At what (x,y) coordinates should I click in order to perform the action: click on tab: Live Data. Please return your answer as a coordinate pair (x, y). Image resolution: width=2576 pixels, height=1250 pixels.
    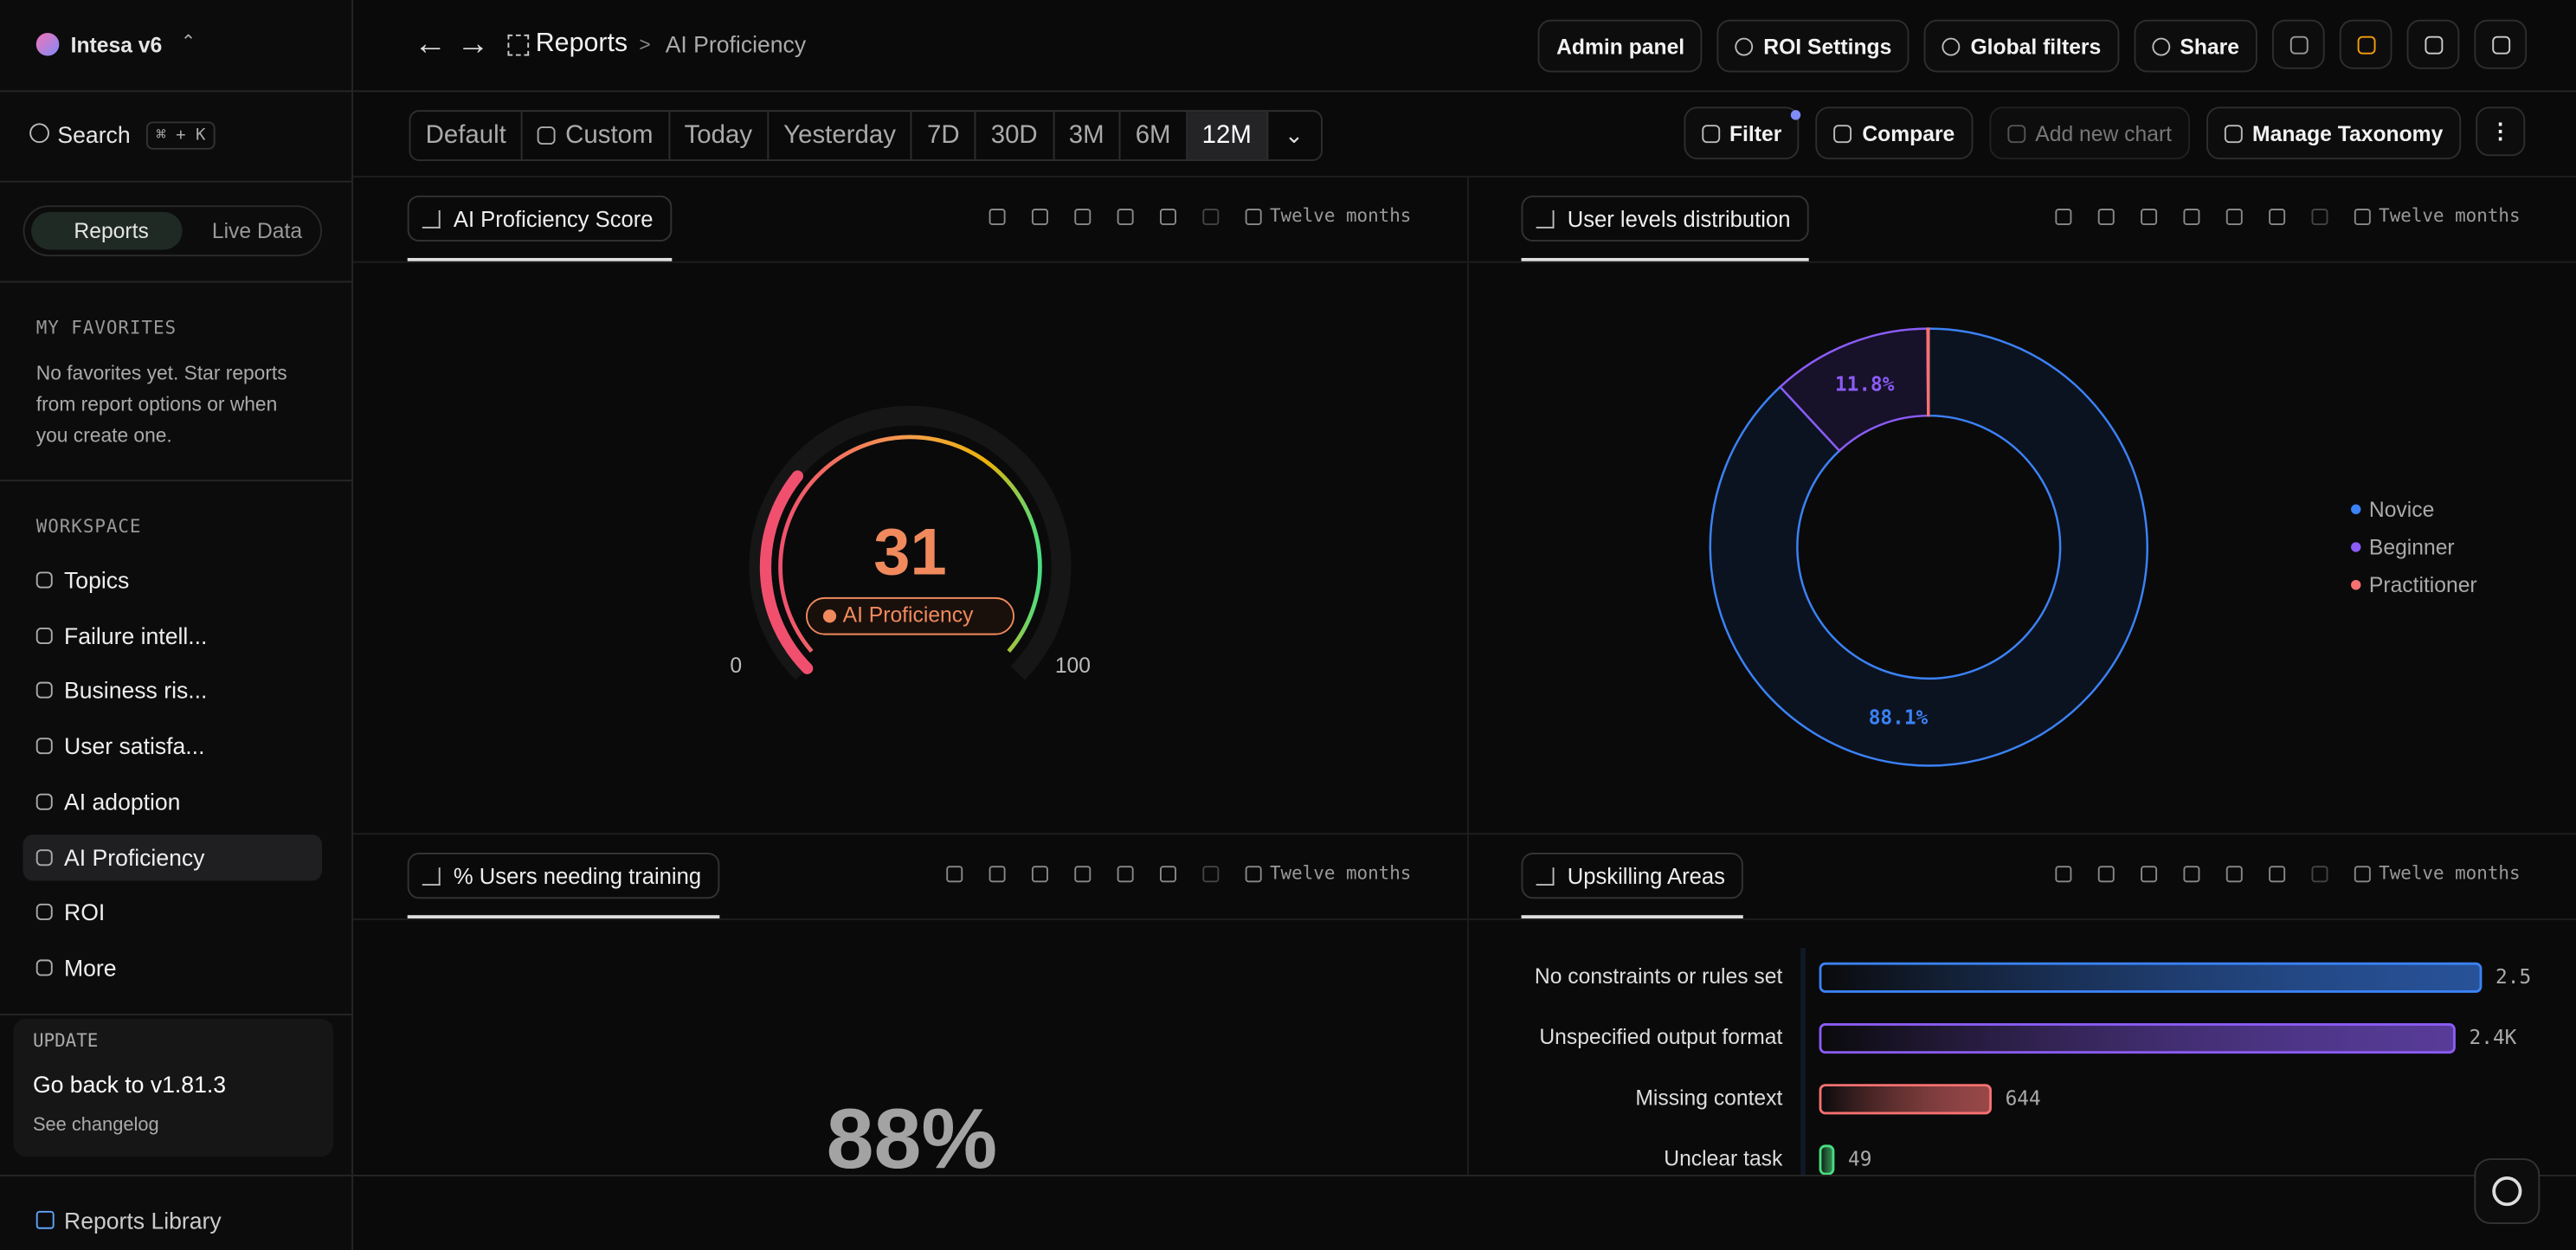
    Looking at the image, I should click on (257, 230).